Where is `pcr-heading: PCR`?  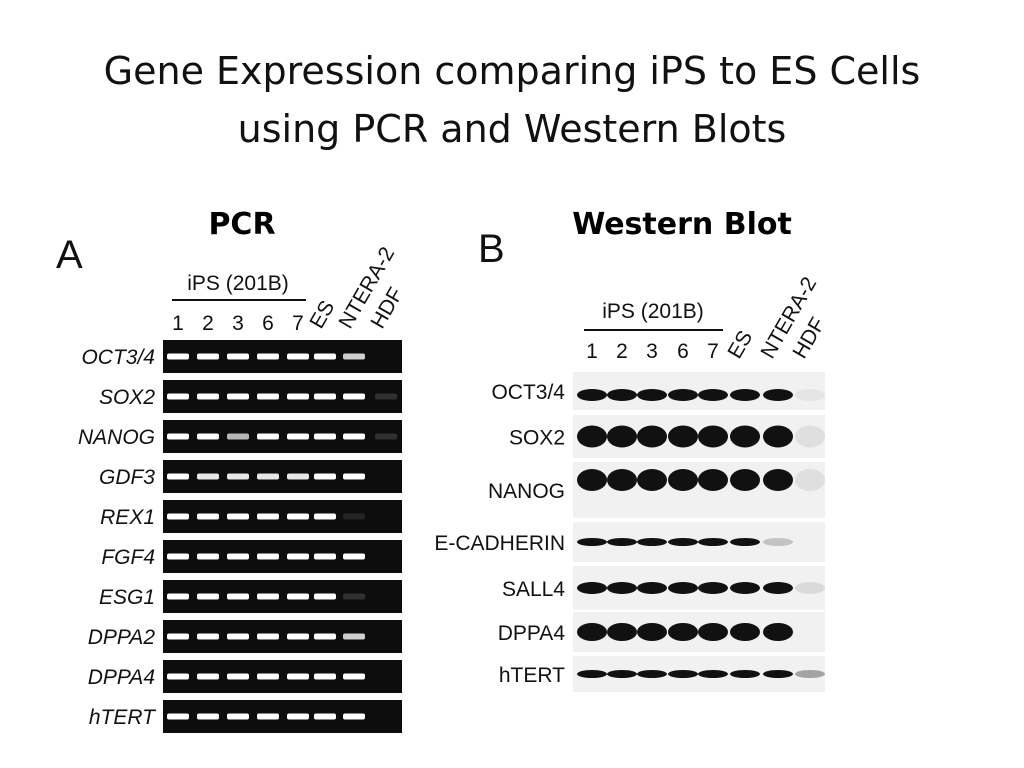
pcr-heading: PCR is located at coordinates (241, 224).